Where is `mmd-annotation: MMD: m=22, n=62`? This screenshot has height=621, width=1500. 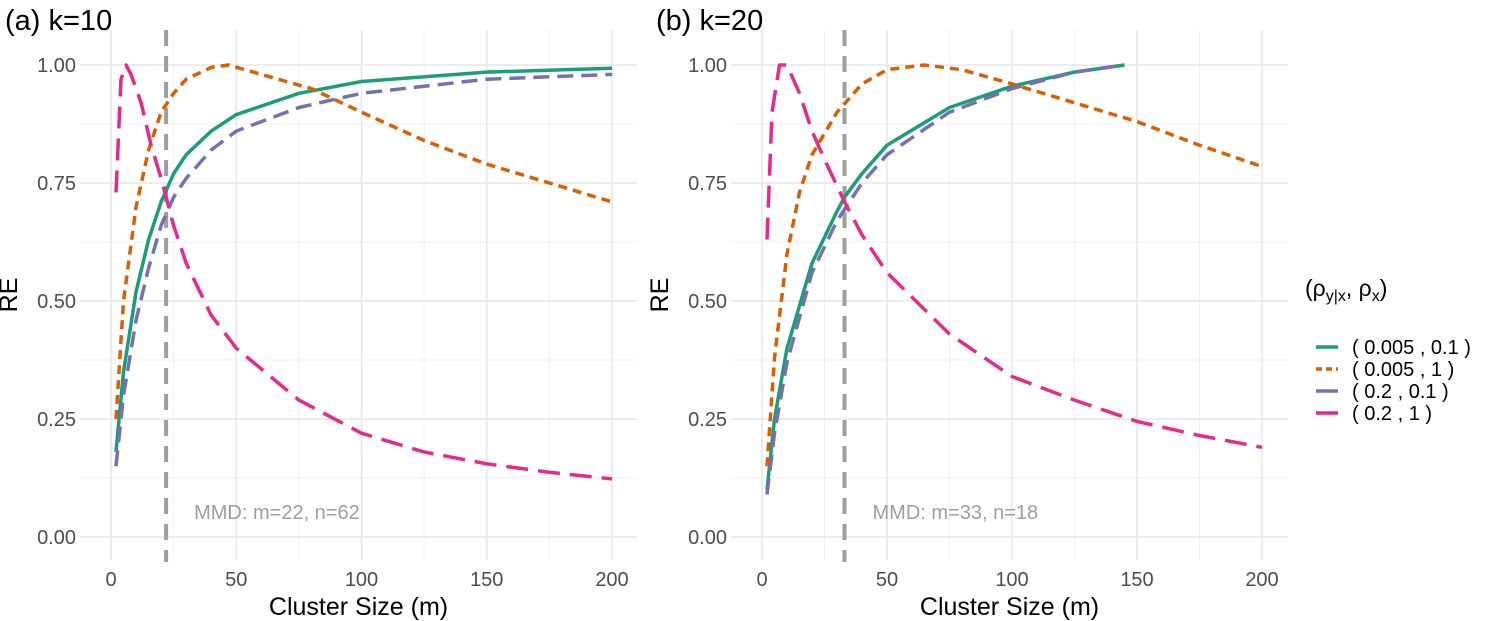
mmd-annotation: MMD: m=22, n=62 is located at coordinates (277, 513).